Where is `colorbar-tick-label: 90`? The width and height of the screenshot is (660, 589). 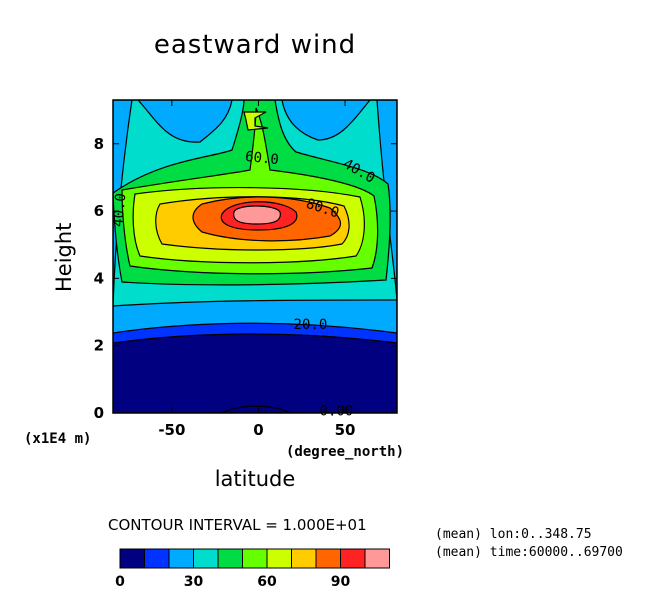 colorbar-tick-label: 90 is located at coordinates (341, 581).